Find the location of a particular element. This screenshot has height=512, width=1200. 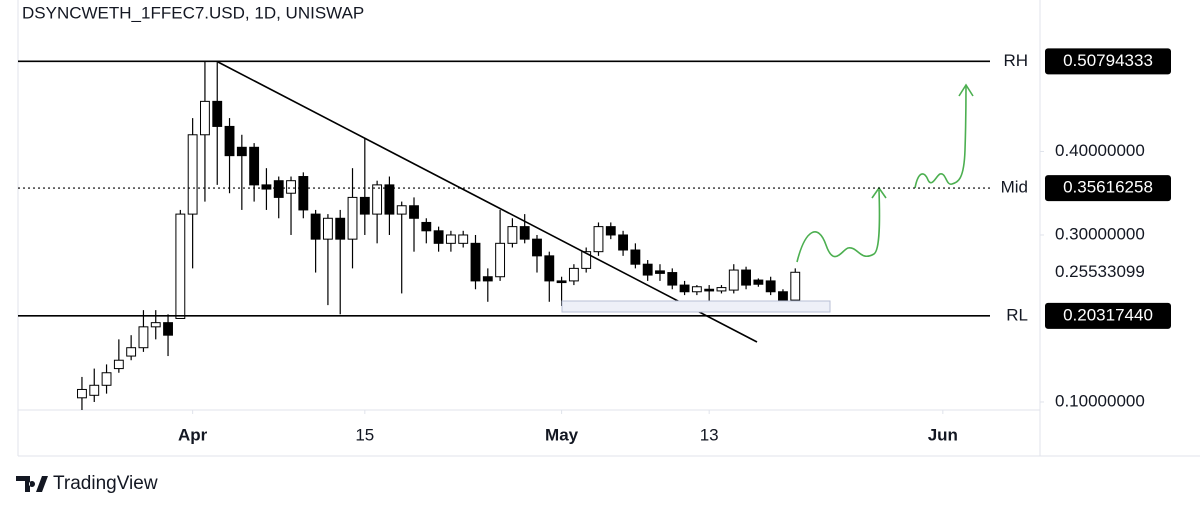

level-name: RL is located at coordinates (1017, 314).